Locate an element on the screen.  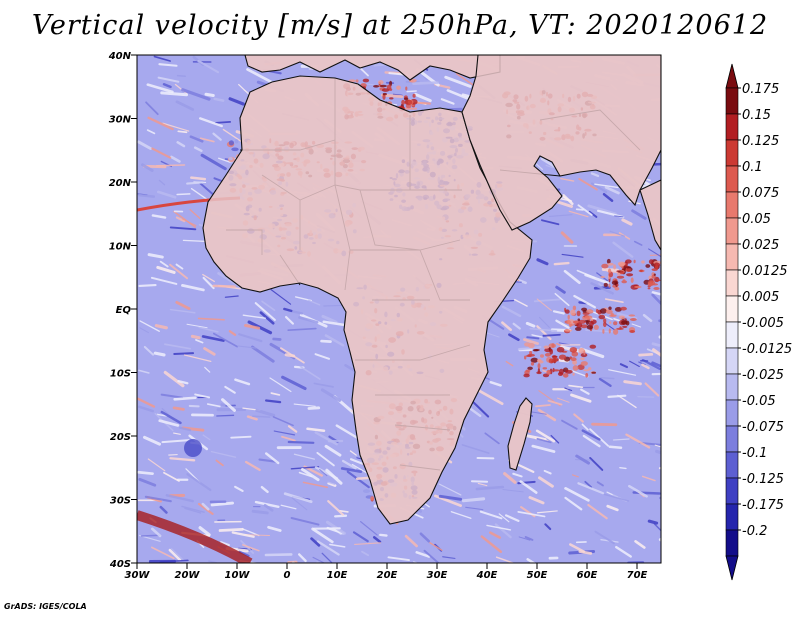
colorbar-label: 0.175 is located at coordinates (760, 89).